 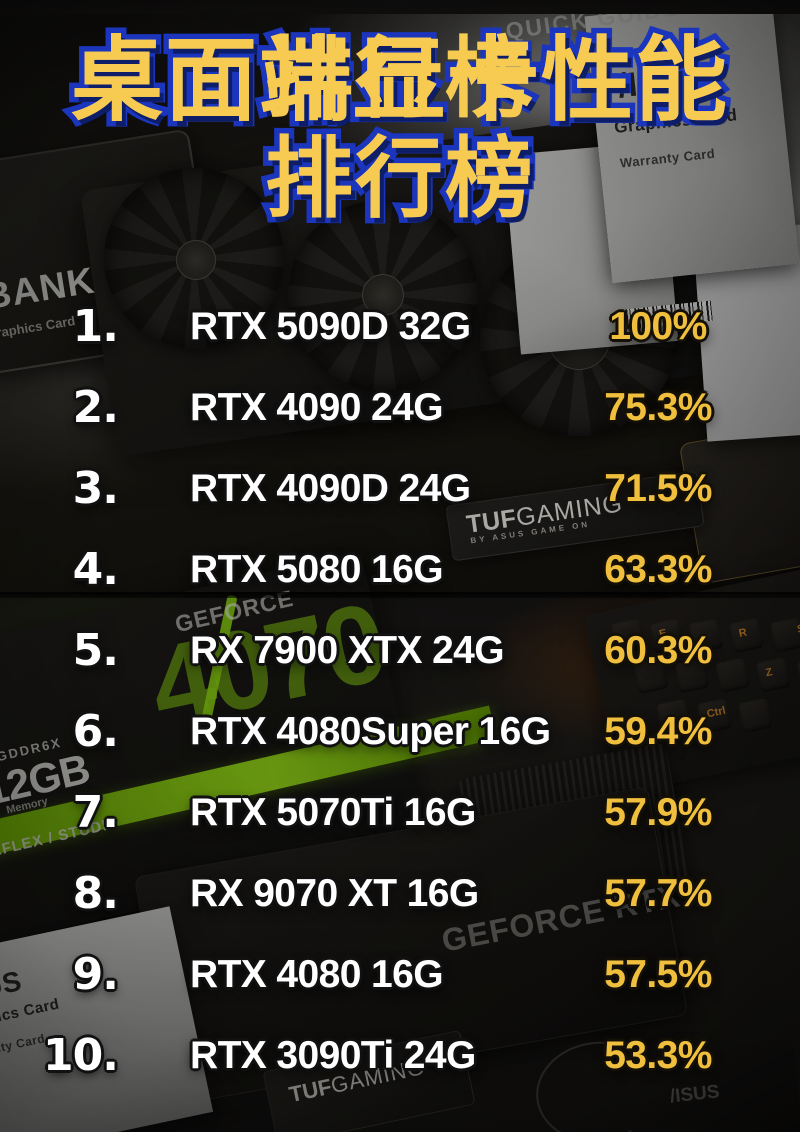 I want to click on rank-number: 9., so click(x=95, y=974).